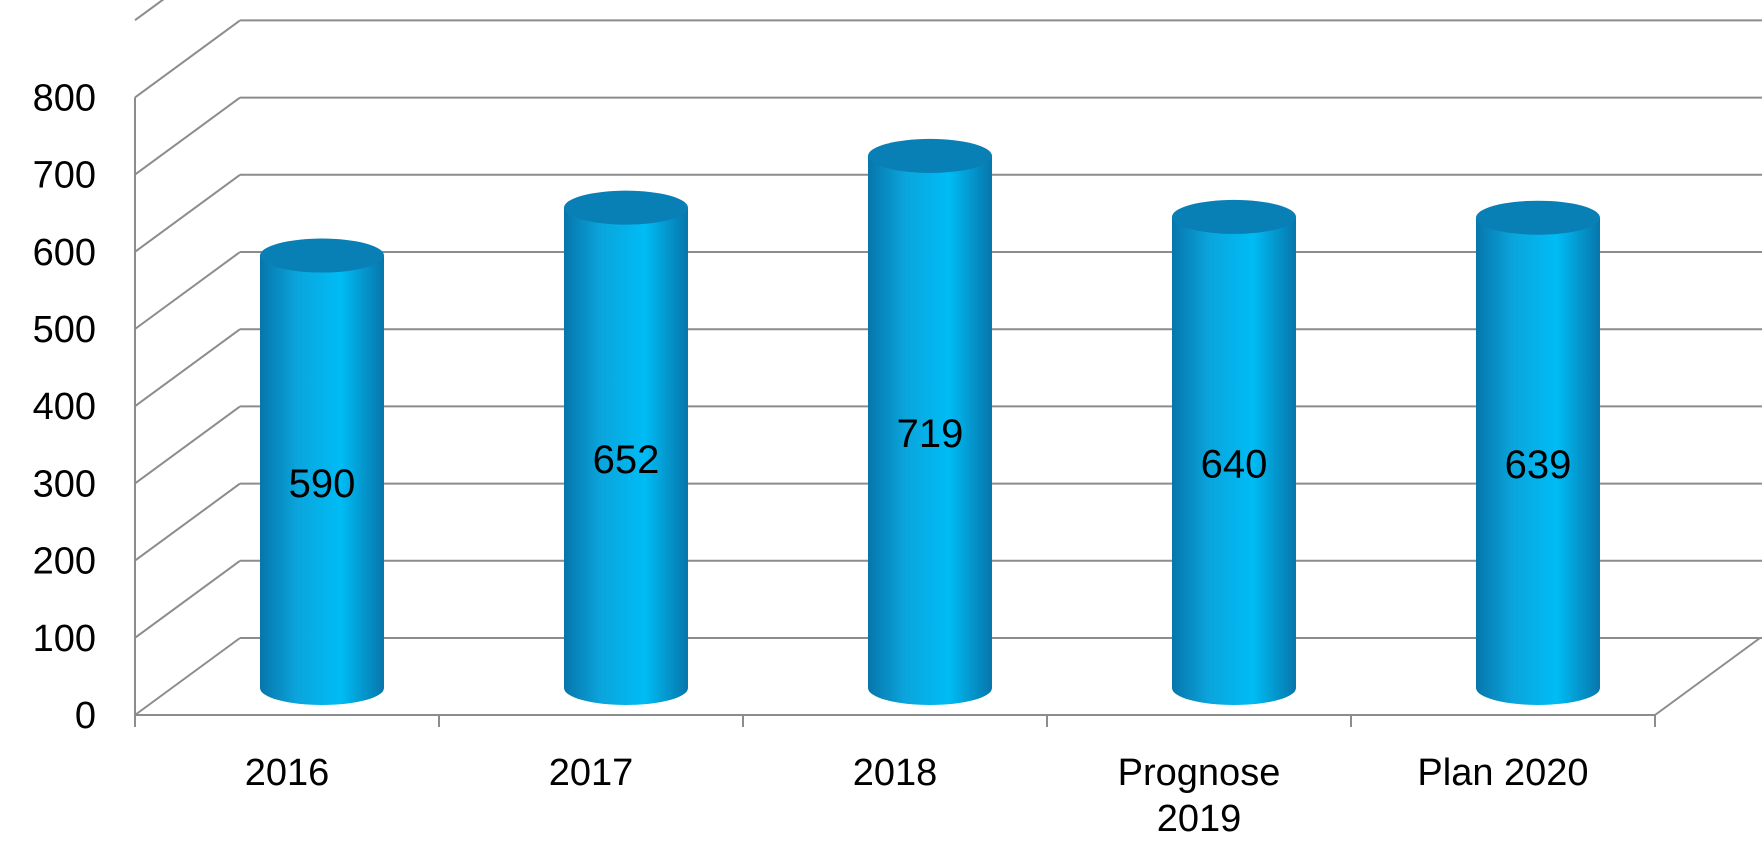 This screenshot has width=1762, height=851. What do you see at coordinates (64, 484) in the screenshot?
I see `y-tick-label: 300` at bounding box center [64, 484].